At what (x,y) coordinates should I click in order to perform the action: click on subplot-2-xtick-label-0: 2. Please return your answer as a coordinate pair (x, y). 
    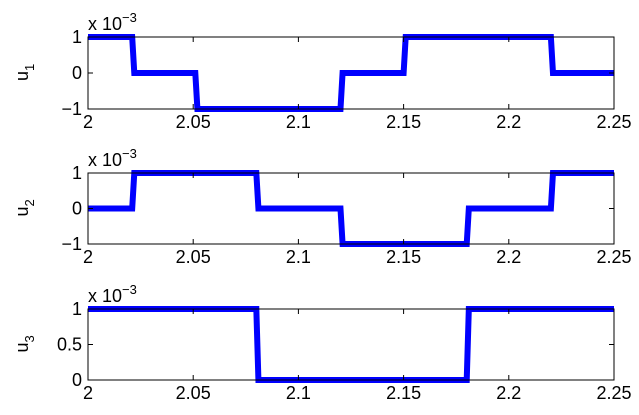
    Looking at the image, I should click on (88, 257).